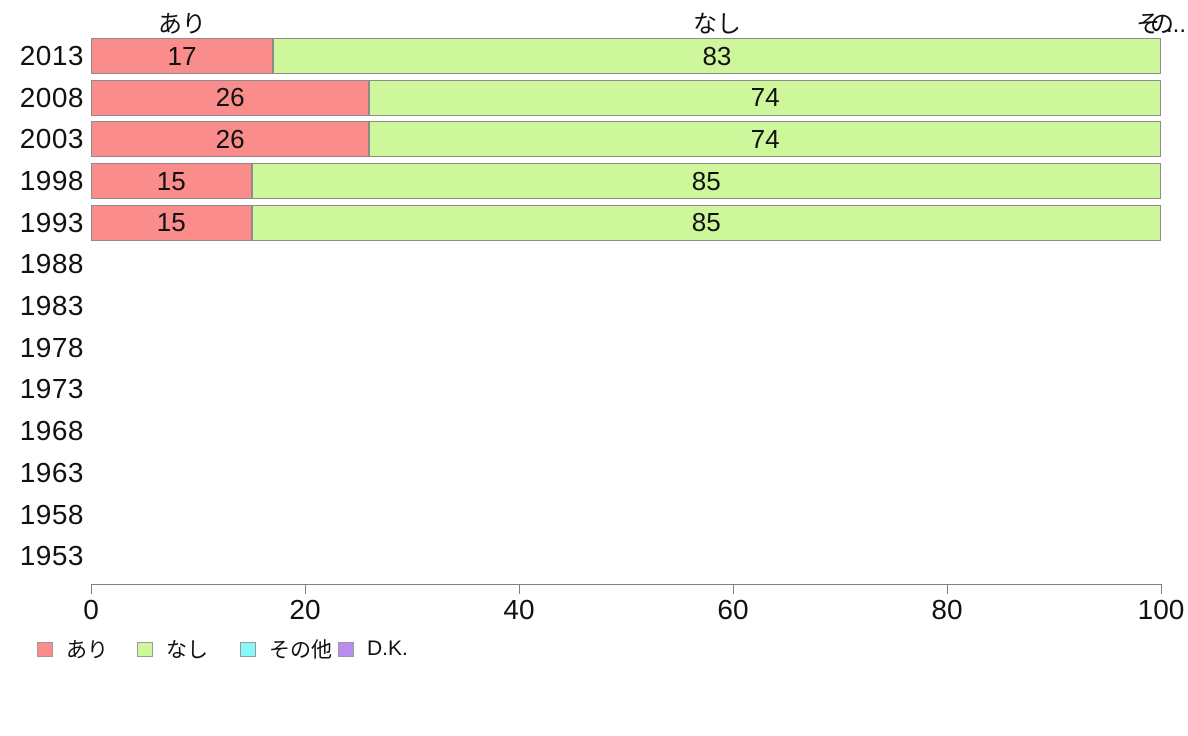  Describe the element at coordinates (300, 650) in the screenshot. I see `legend-label-sonota: その他` at that location.